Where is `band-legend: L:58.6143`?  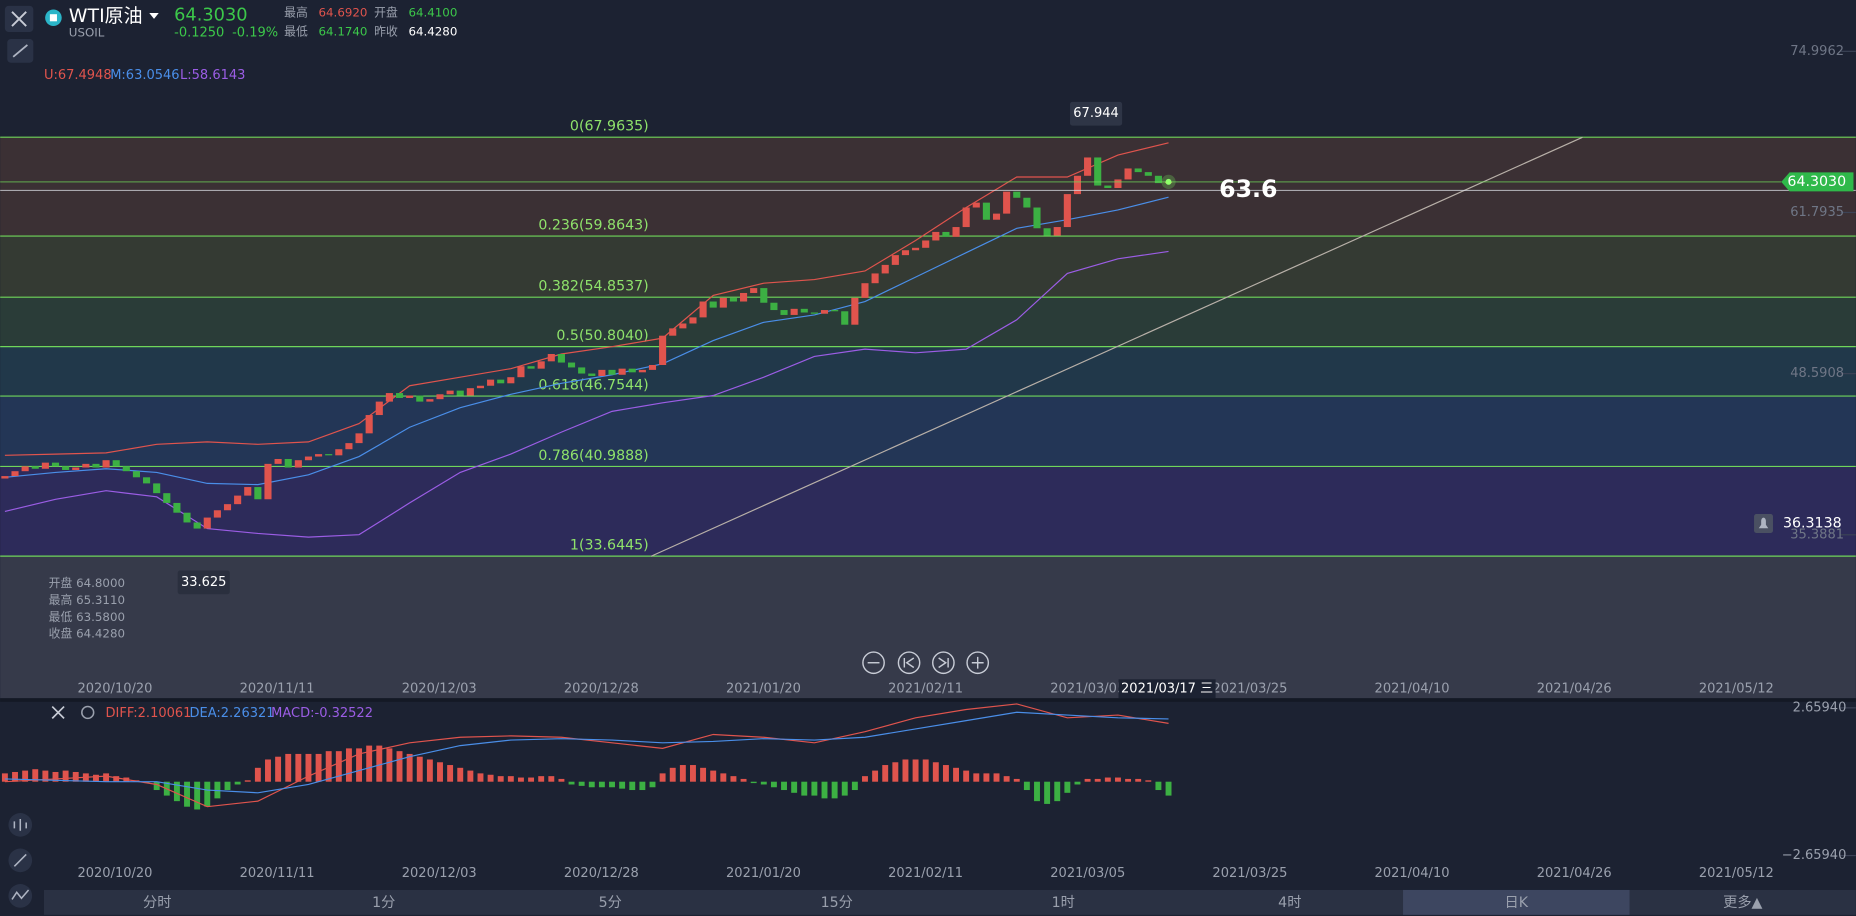
band-legend: L:58.6143 is located at coordinates (212, 75).